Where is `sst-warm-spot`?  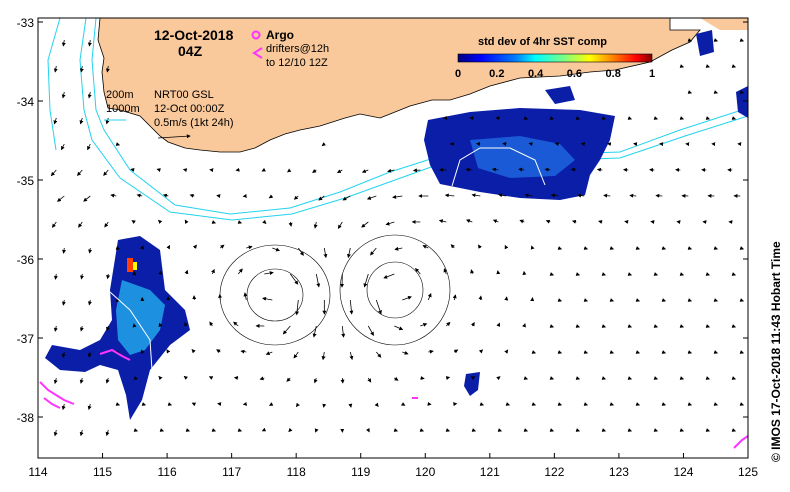
sst-warm-spot is located at coordinates (135, 266).